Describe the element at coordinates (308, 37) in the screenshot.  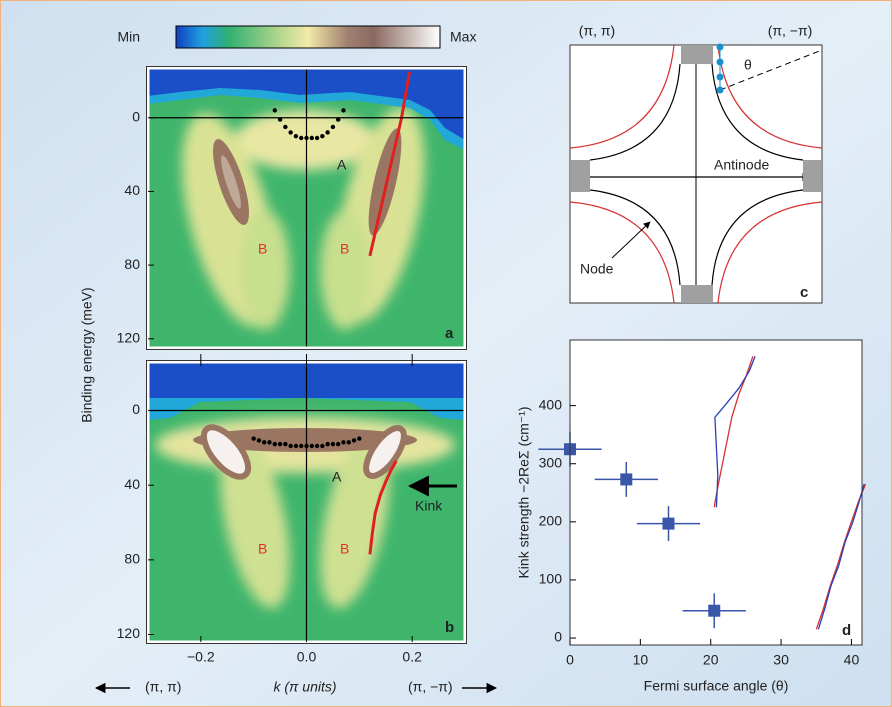
I see `colorbar` at that location.